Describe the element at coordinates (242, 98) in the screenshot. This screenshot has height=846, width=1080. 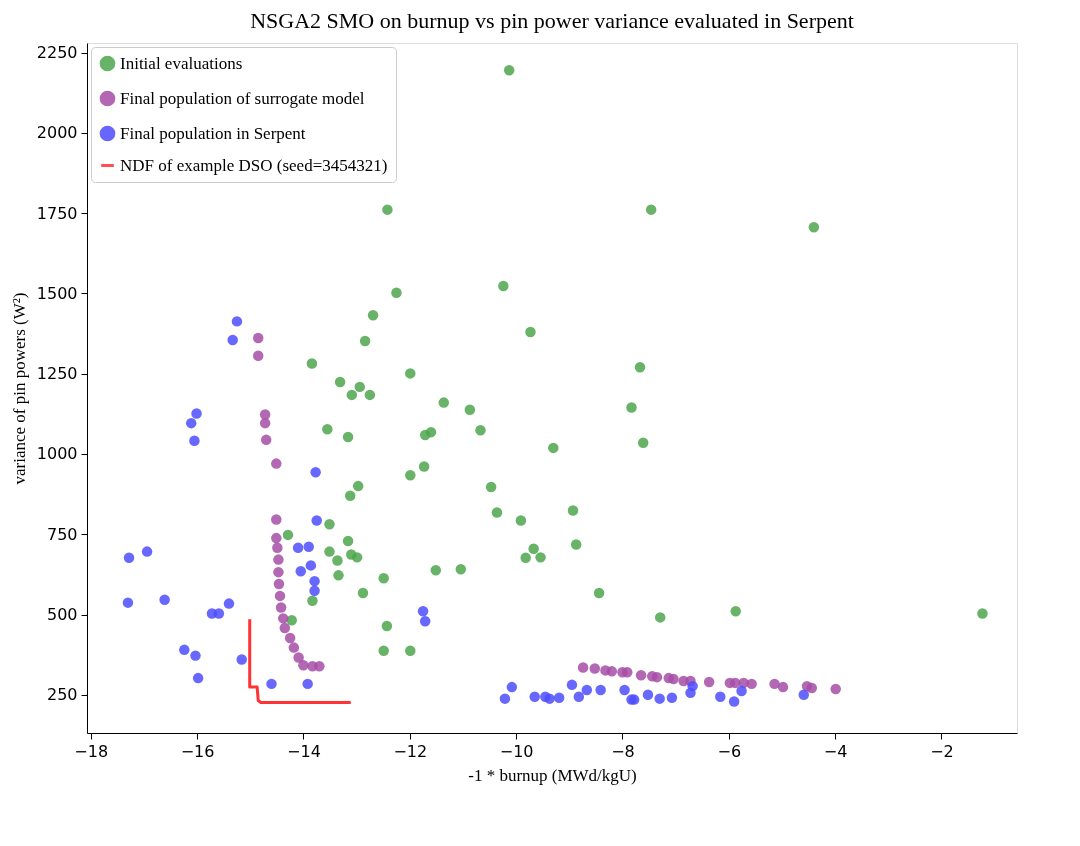
I see `legend-label: Final population of surrogate model` at that location.